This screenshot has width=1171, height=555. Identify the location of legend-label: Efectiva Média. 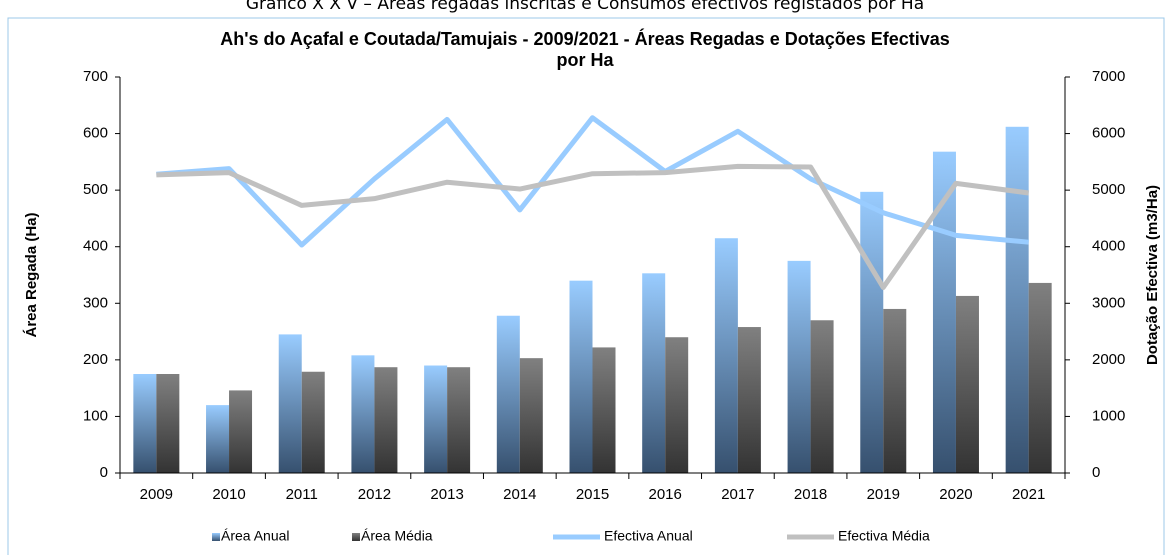
(884, 536).